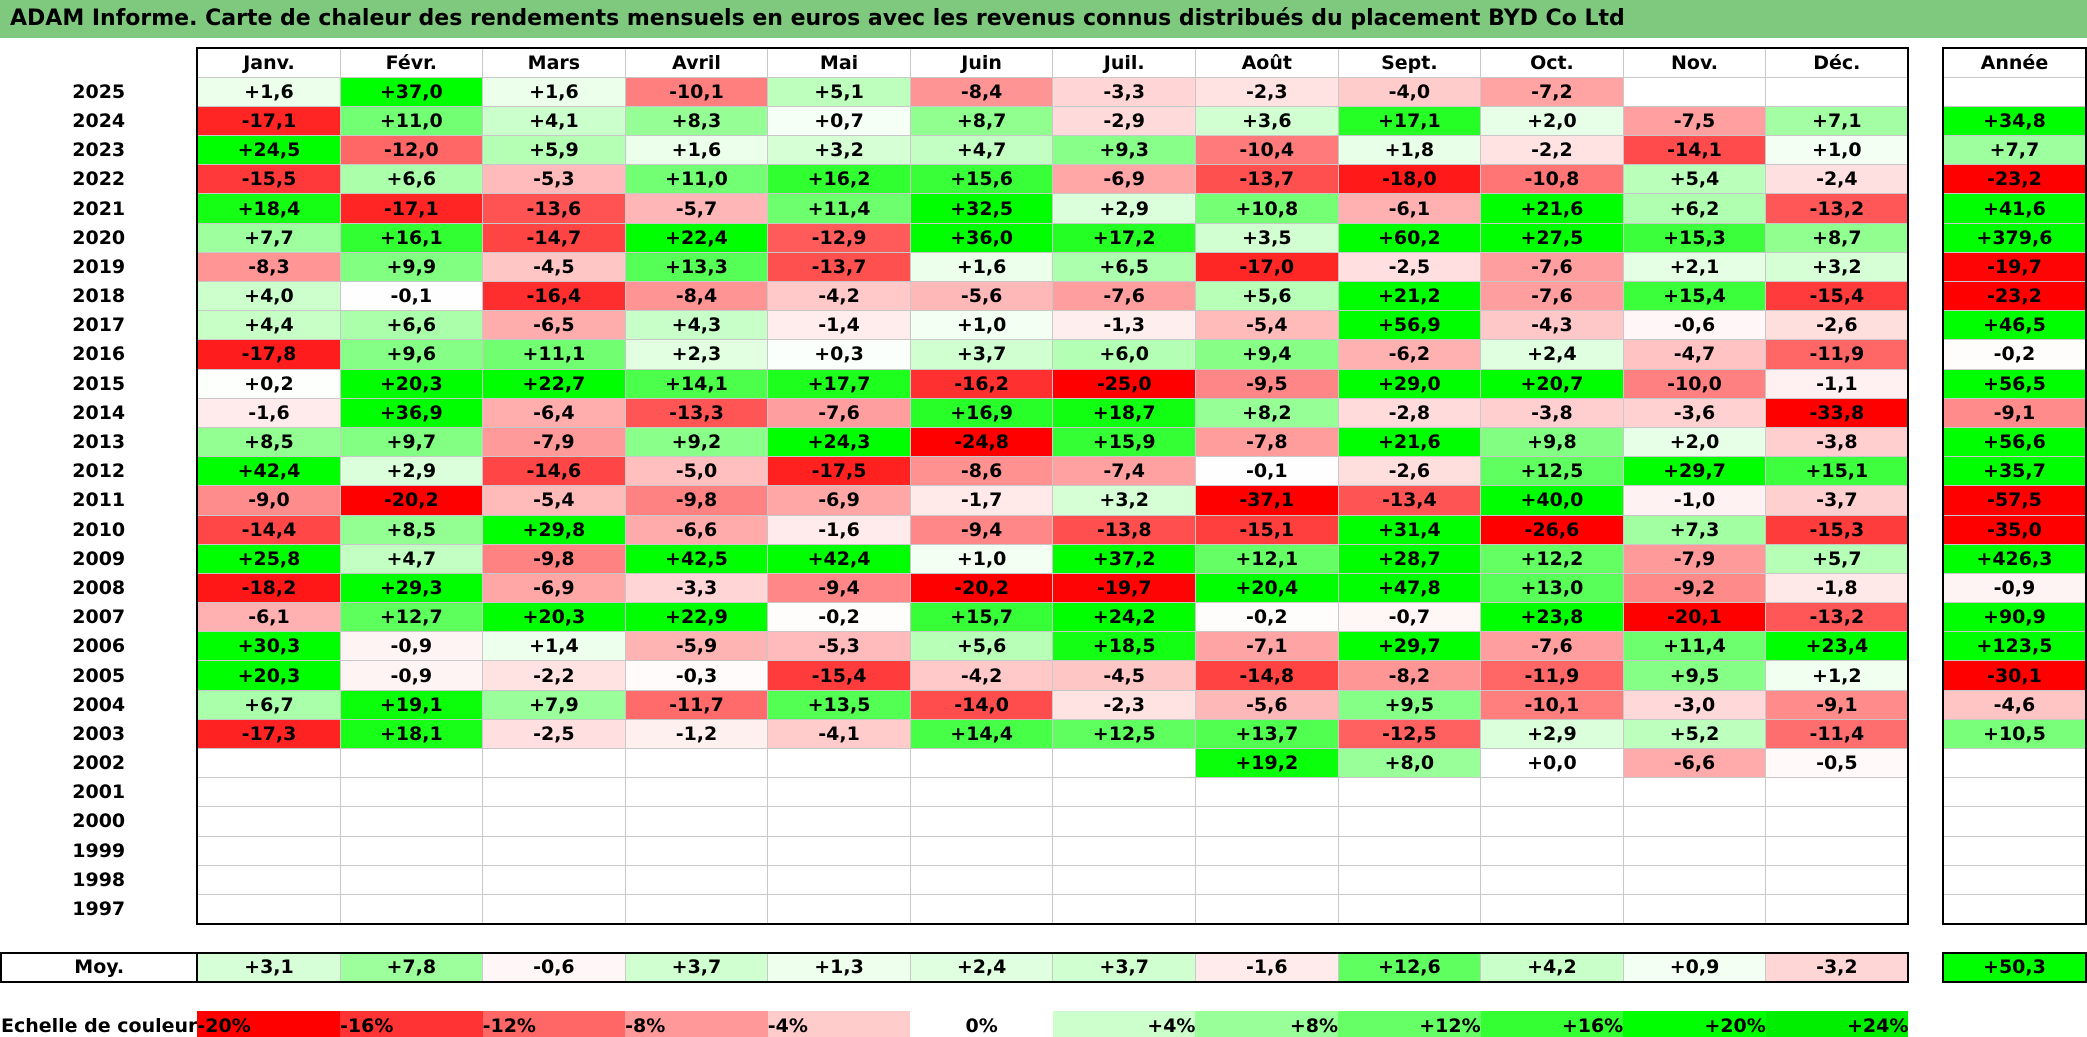 This screenshot has width=2087, height=1037. Describe the element at coordinates (696, 471) in the screenshot. I see `heatmap-cell: -5,0` at that location.